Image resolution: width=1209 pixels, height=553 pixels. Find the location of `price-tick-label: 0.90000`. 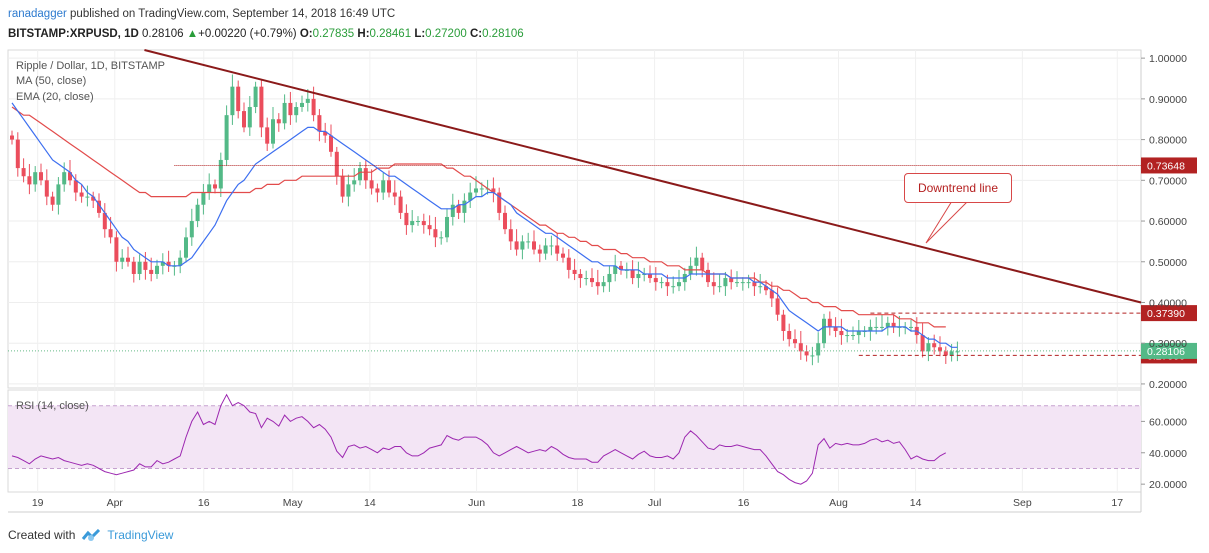

price-tick-label: 0.90000 is located at coordinates (1168, 100).